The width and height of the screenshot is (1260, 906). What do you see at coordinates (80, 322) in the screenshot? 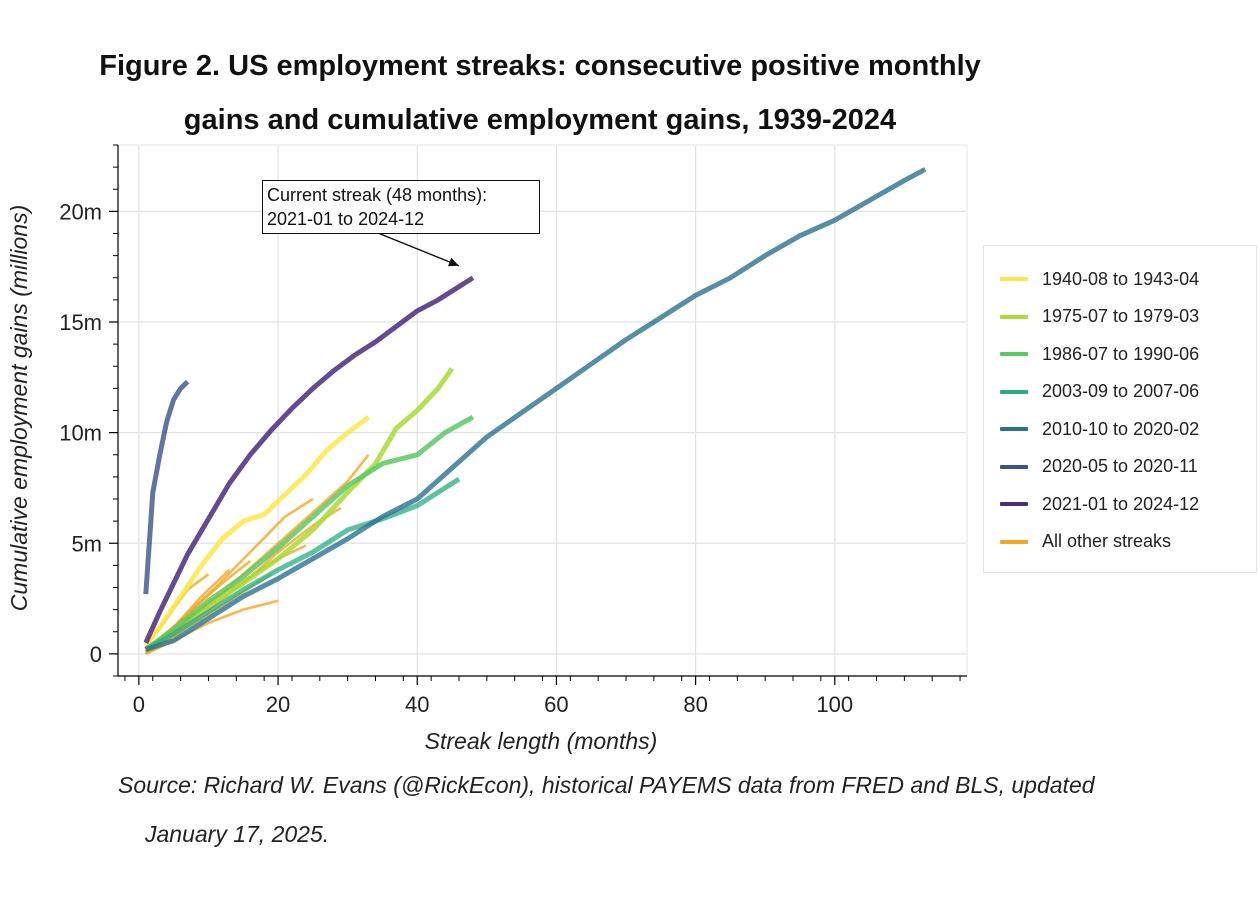
I see `y-tick-label: 15m` at bounding box center [80, 322].